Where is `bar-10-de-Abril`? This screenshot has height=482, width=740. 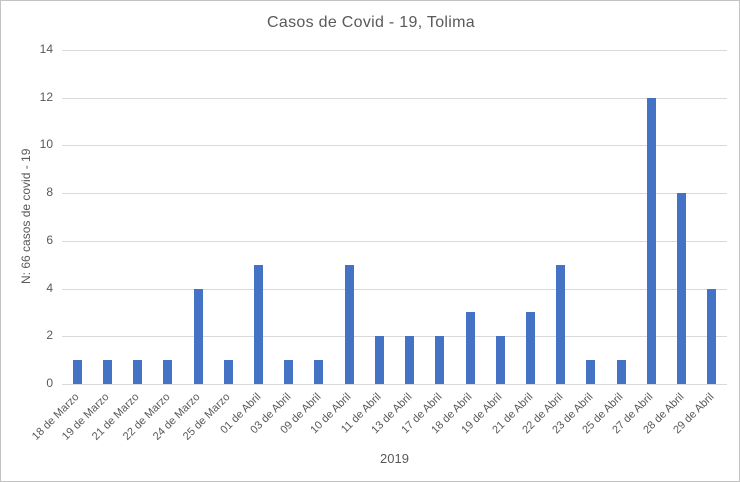 bar-10-de-Abril is located at coordinates (349, 324).